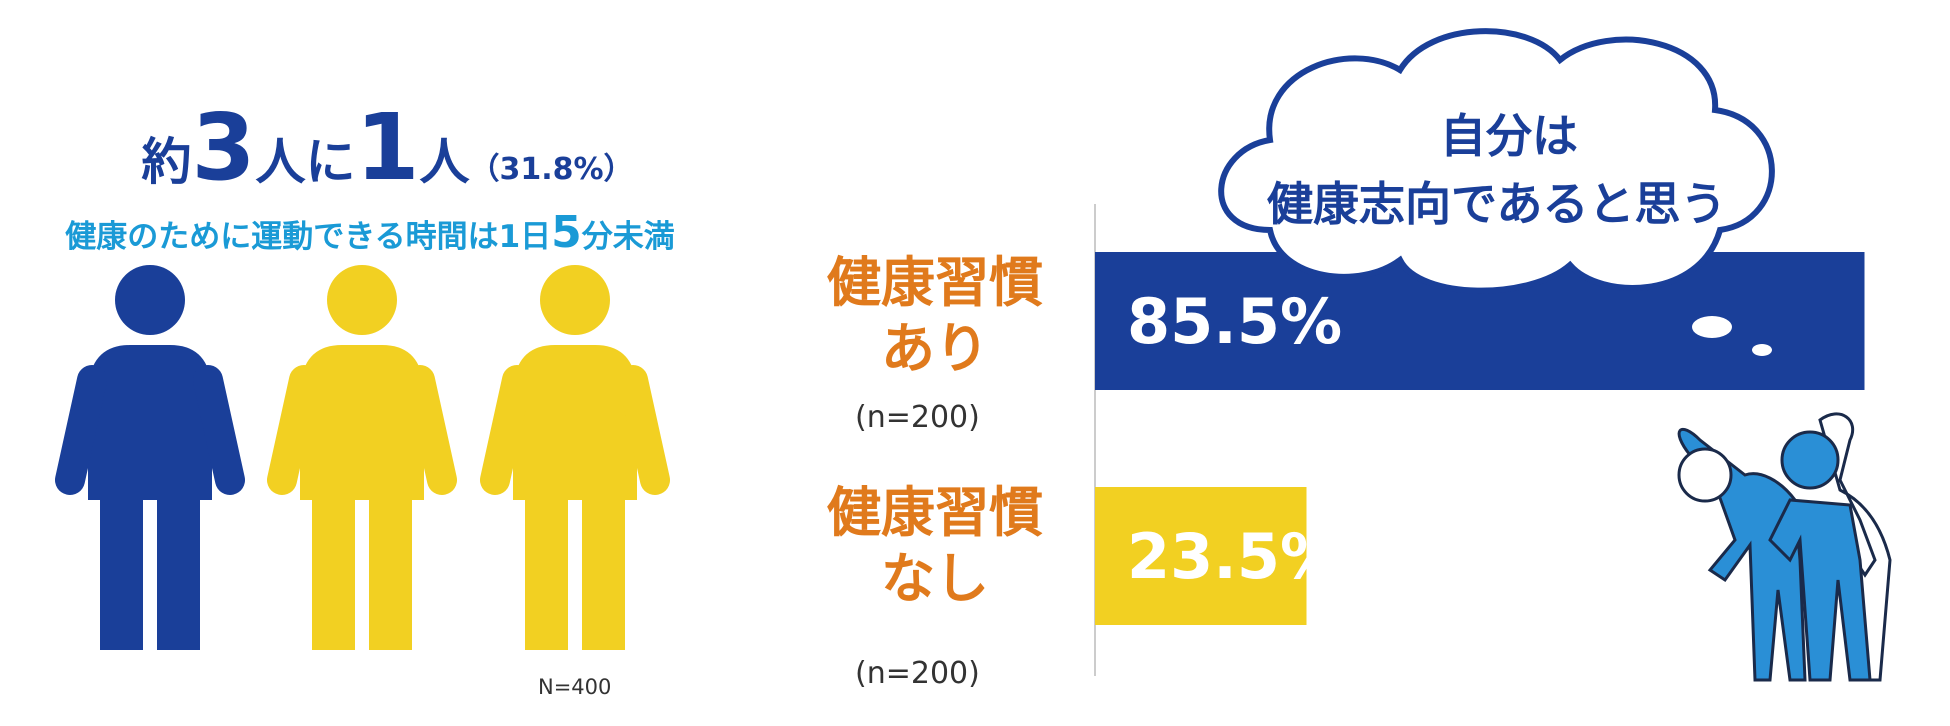 The height and width of the screenshot is (726, 1950). I want to click on headline-number: 1, so click(387, 147).